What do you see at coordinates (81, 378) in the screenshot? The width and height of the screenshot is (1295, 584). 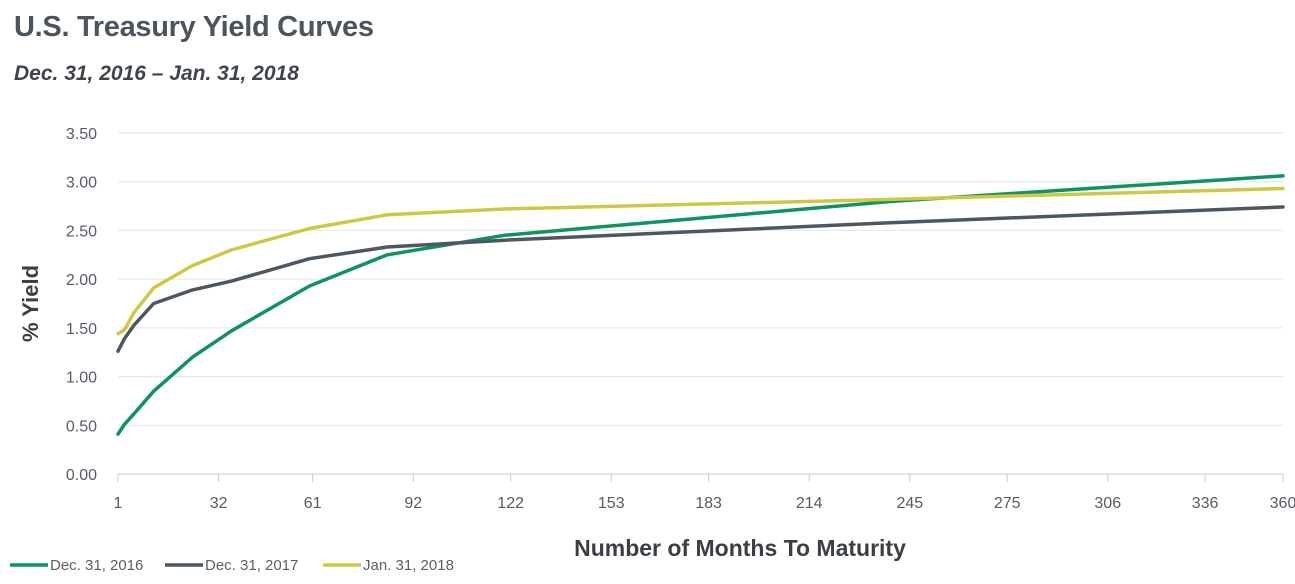 I see `y-tick-label: 1.00` at bounding box center [81, 378].